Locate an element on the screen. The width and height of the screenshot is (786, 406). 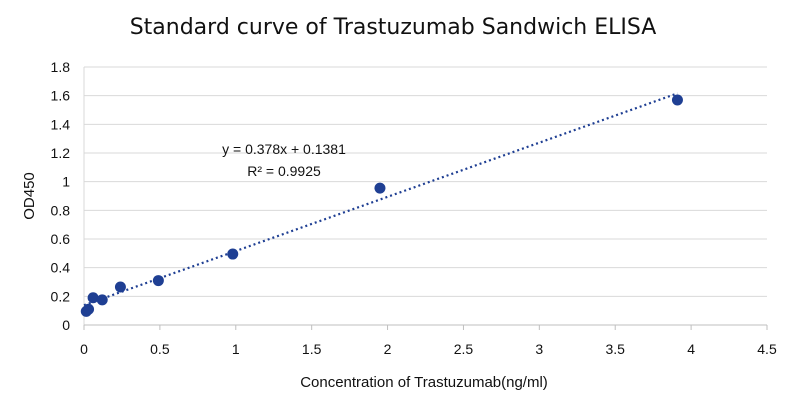
y-tick-label: 1.8 is located at coordinates (61, 67).